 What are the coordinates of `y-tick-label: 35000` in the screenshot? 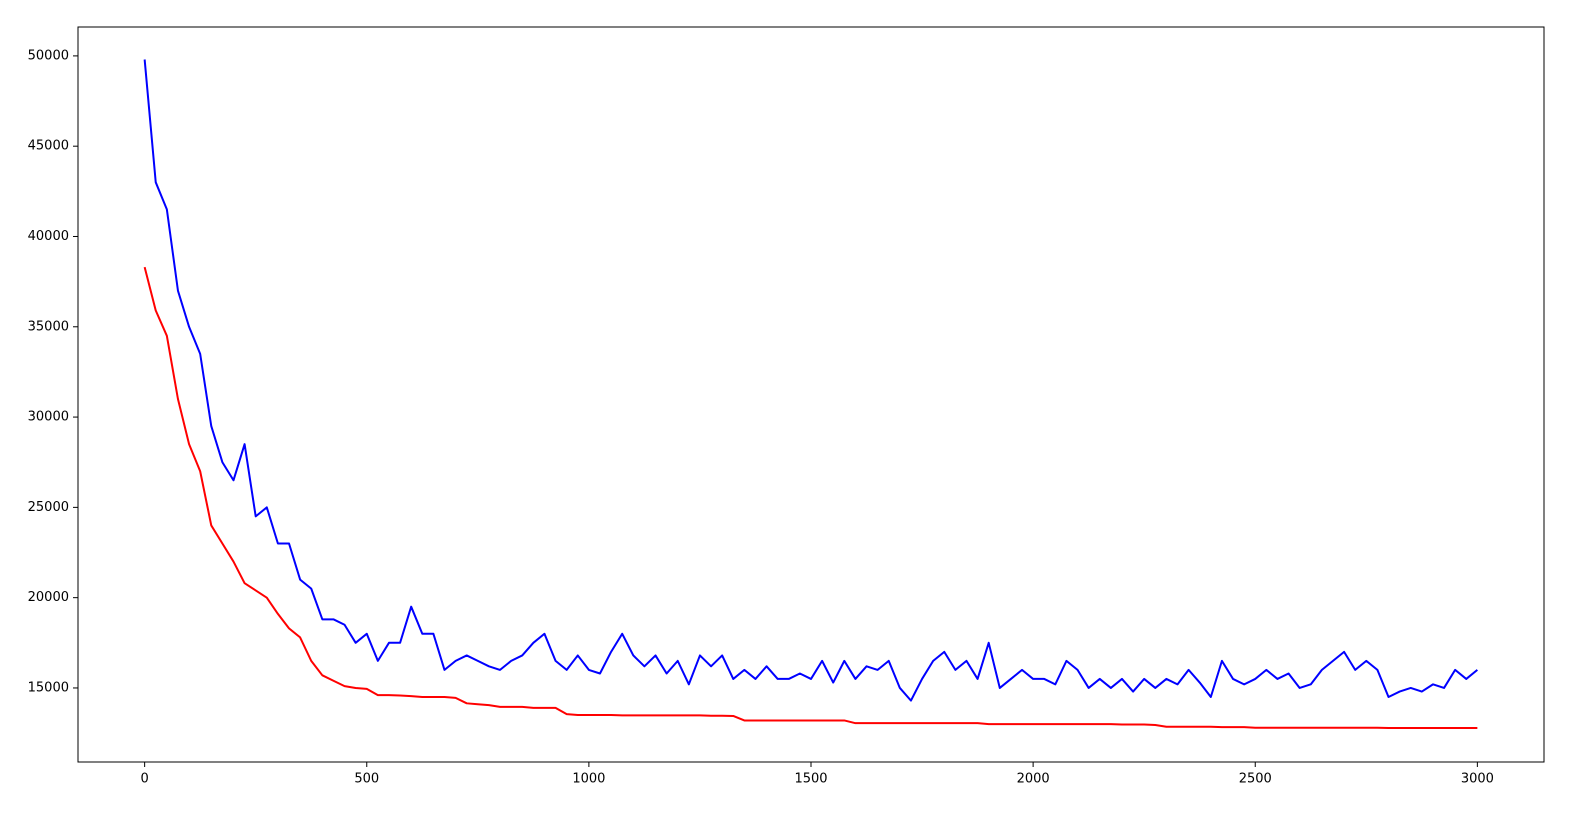 It's located at (48, 326).